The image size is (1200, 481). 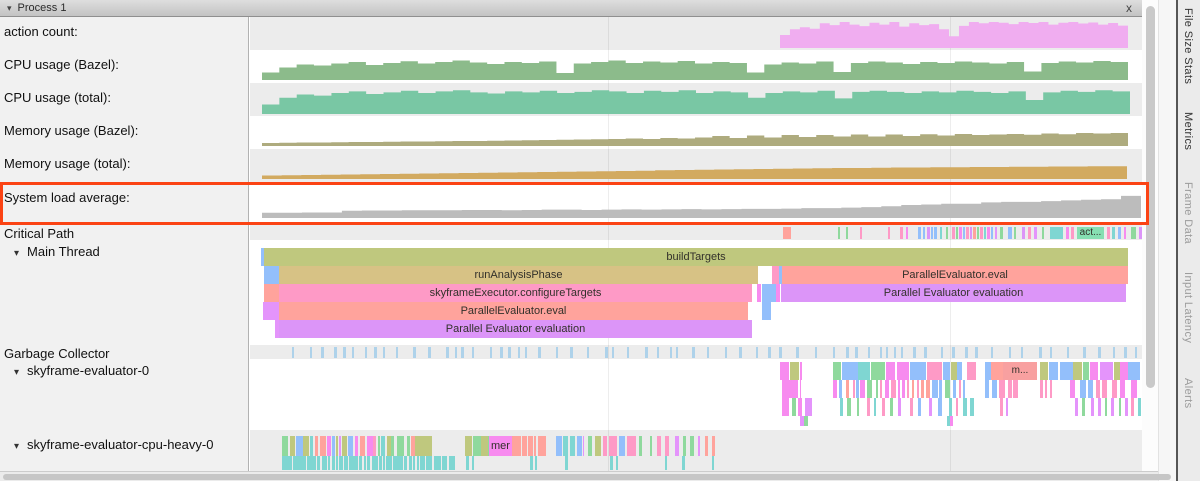 I want to click on counter-chart-action_count, so click(x=954, y=35).